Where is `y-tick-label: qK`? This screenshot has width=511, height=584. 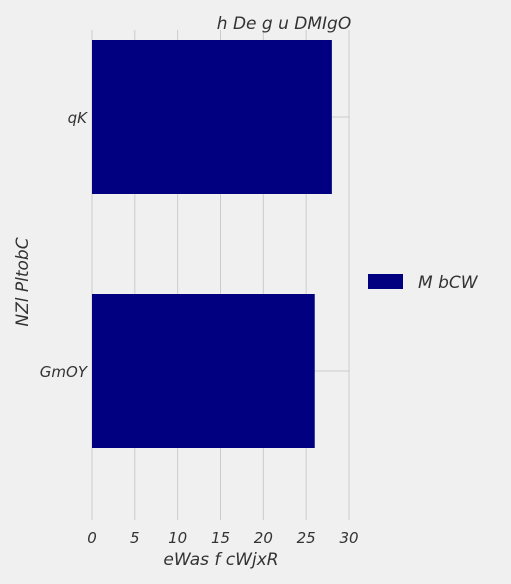 y-tick-label: qK is located at coordinates (78, 118).